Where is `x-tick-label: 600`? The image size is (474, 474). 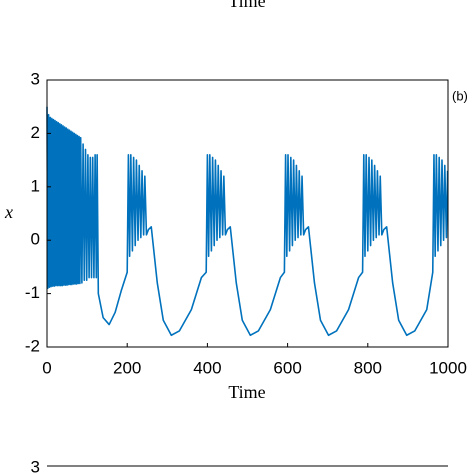
x-tick-label: 600 is located at coordinates (287, 367).